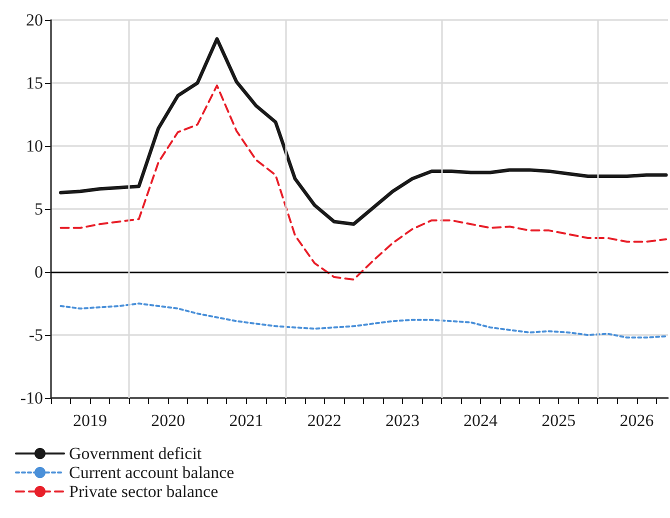  What do you see at coordinates (559, 420) in the screenshot?
I see `x-tick-label: 2025` at bounding box center [559, 420].